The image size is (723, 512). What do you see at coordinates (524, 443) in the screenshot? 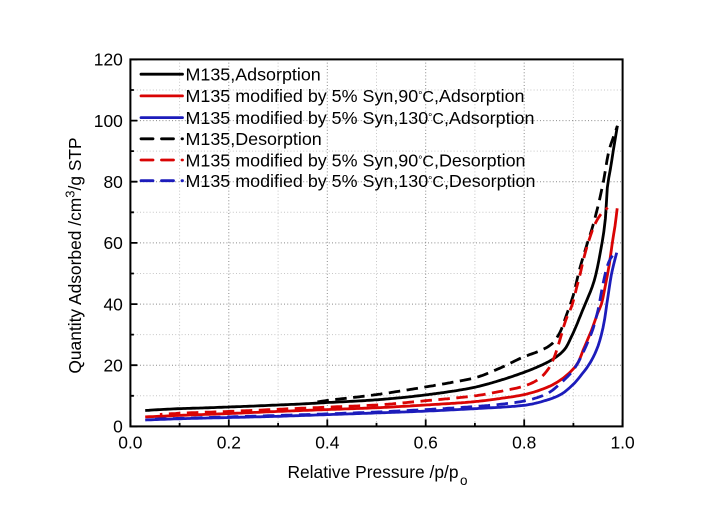
I see `svg-text: 0.8` at bounding box center [524, 443].